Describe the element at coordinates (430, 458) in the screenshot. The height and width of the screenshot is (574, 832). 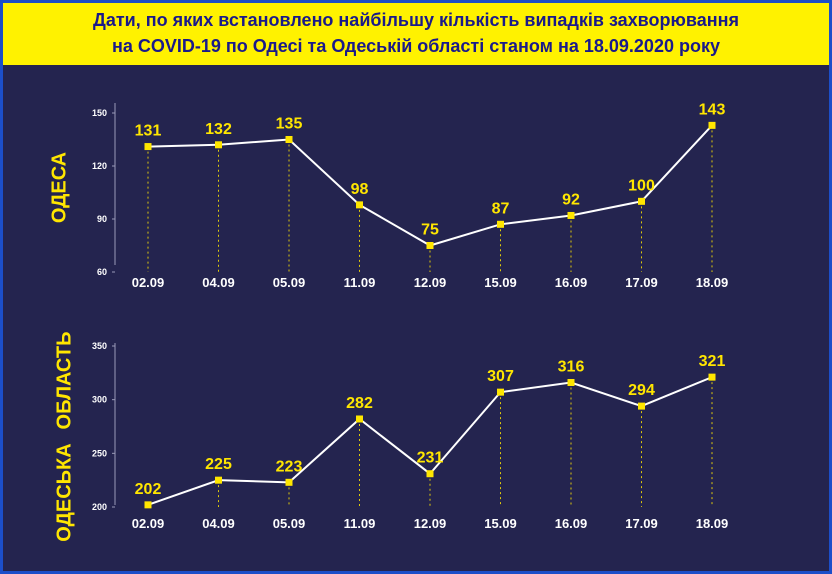
I see `oblast-data-label: 231` at that location.